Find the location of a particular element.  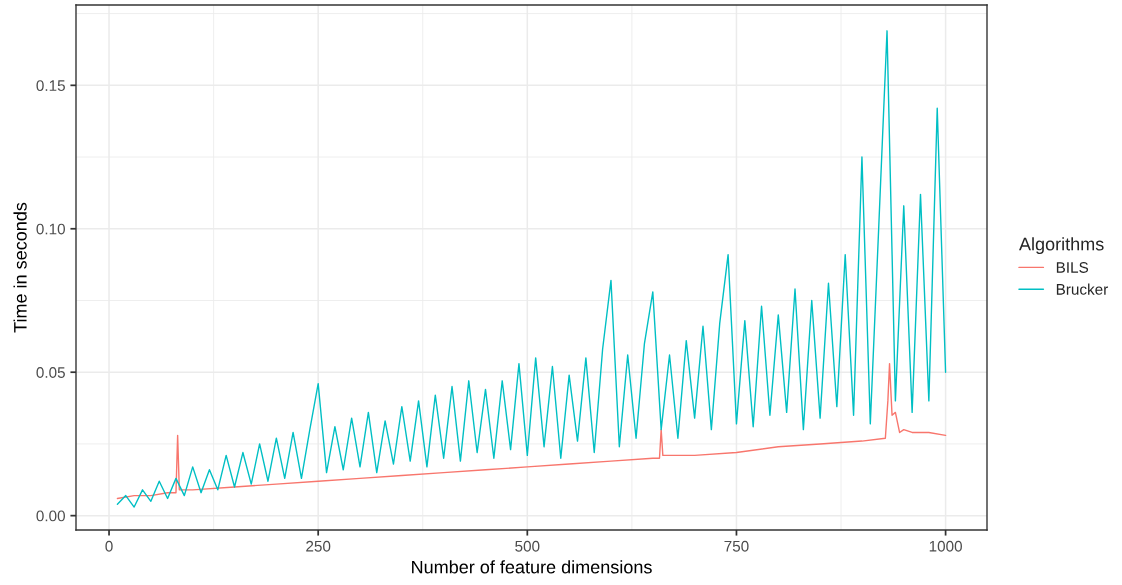

legend-label: BILS is located at coordinates (1072, 267).